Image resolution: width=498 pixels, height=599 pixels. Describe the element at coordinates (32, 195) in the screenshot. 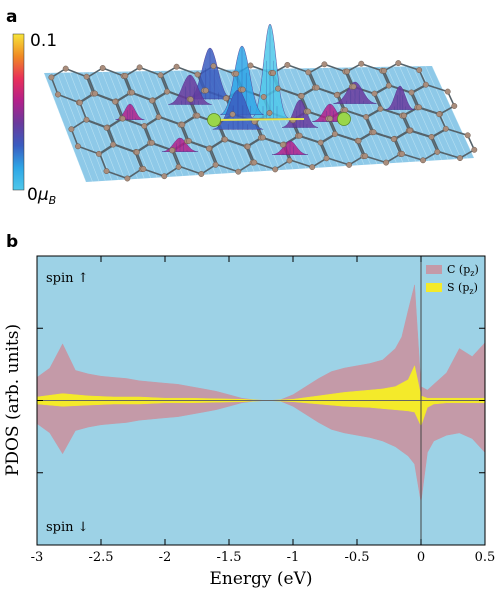

I see `colorbar-min-value: 0` at that location.